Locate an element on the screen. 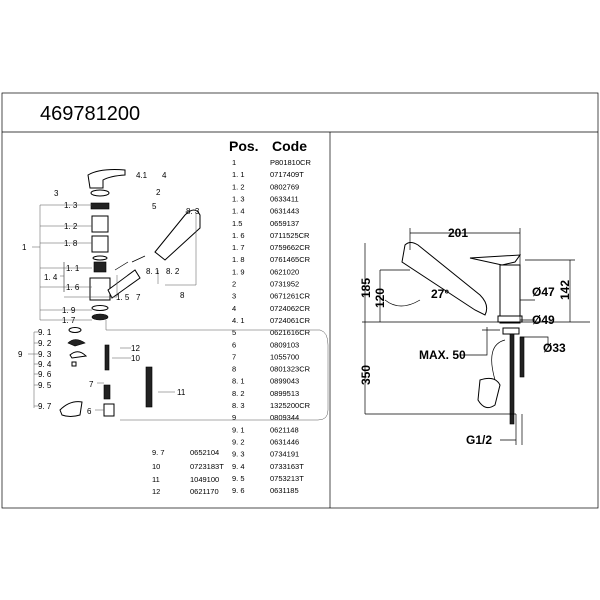 Image resolution: width=600 pixels, height=600 pixels. table-pos: 8. 2 is located at coordinates (238, 393).